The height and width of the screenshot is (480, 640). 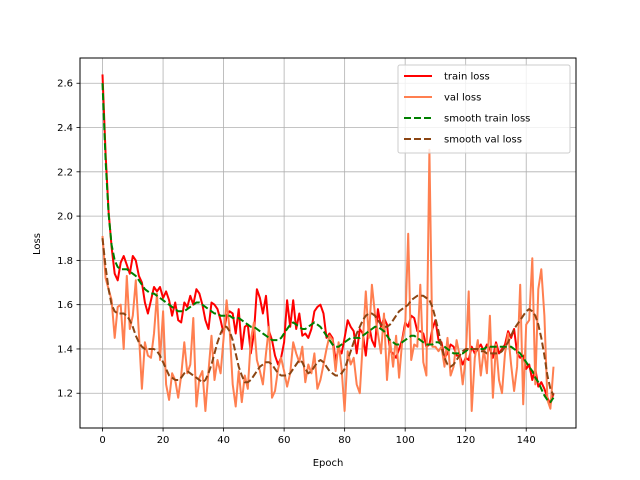 I want to click on y-axis-ticks: 1.2 1.4 1.6 1.8 2.0 2.2 2.4 2.6, so click(x=68, y=239).